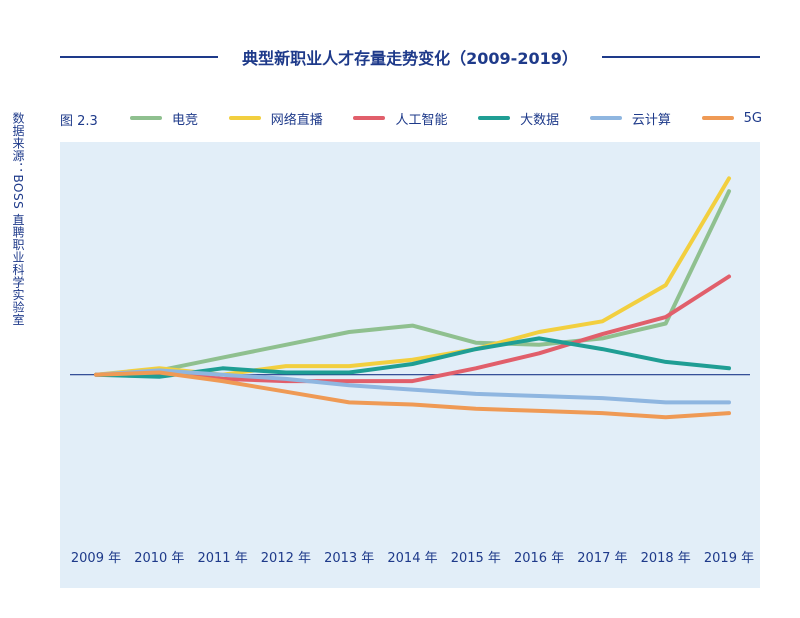  What do you see at coordinates (476, 558) in the screenshot?
I see `x-tick-label: 2015 年` at bounding box center [476, 558].